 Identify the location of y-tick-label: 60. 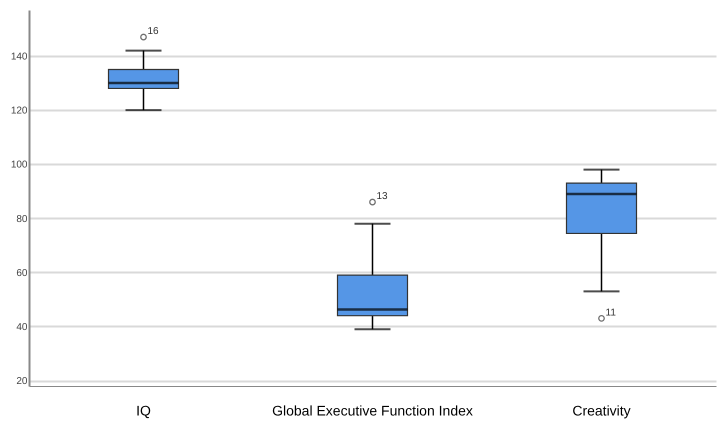
(22, 273).